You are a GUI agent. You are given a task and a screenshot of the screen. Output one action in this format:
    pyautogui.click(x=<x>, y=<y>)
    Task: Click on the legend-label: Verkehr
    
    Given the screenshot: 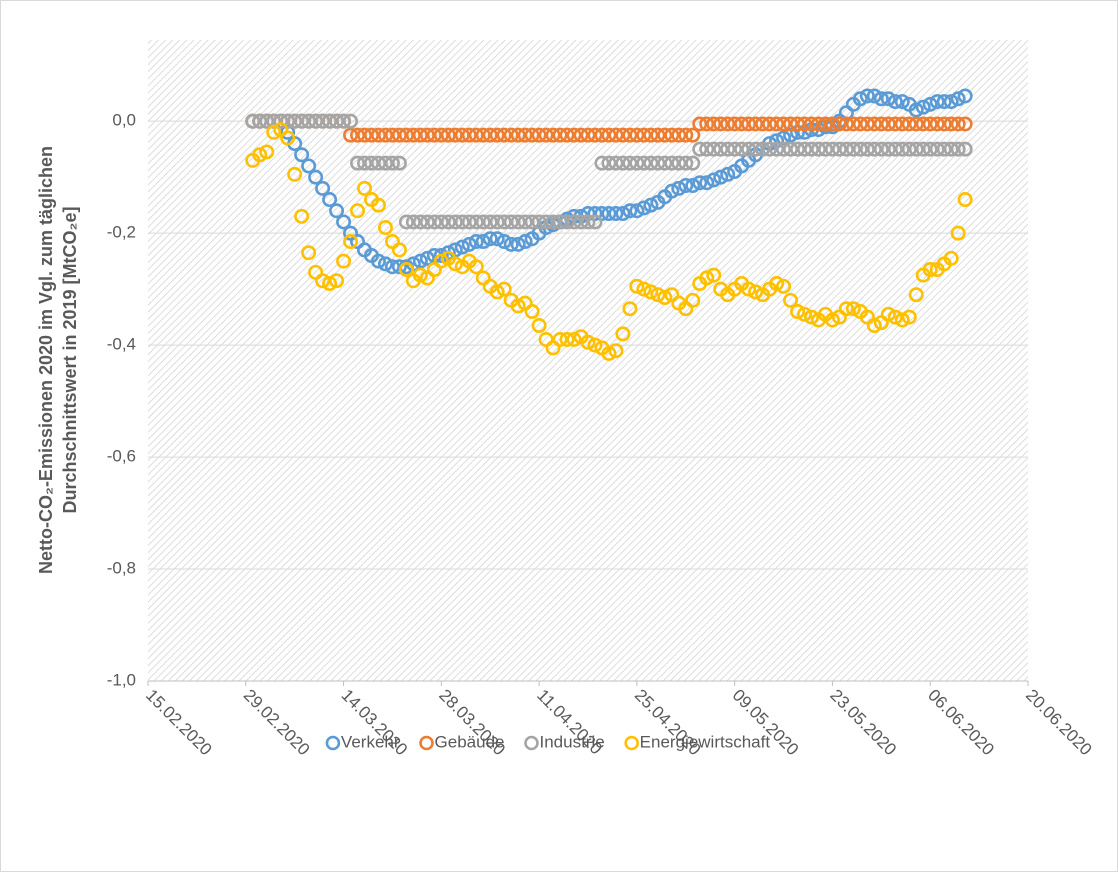 What is the action you would take?
    pyautogui.click(x=370, y=741)
    